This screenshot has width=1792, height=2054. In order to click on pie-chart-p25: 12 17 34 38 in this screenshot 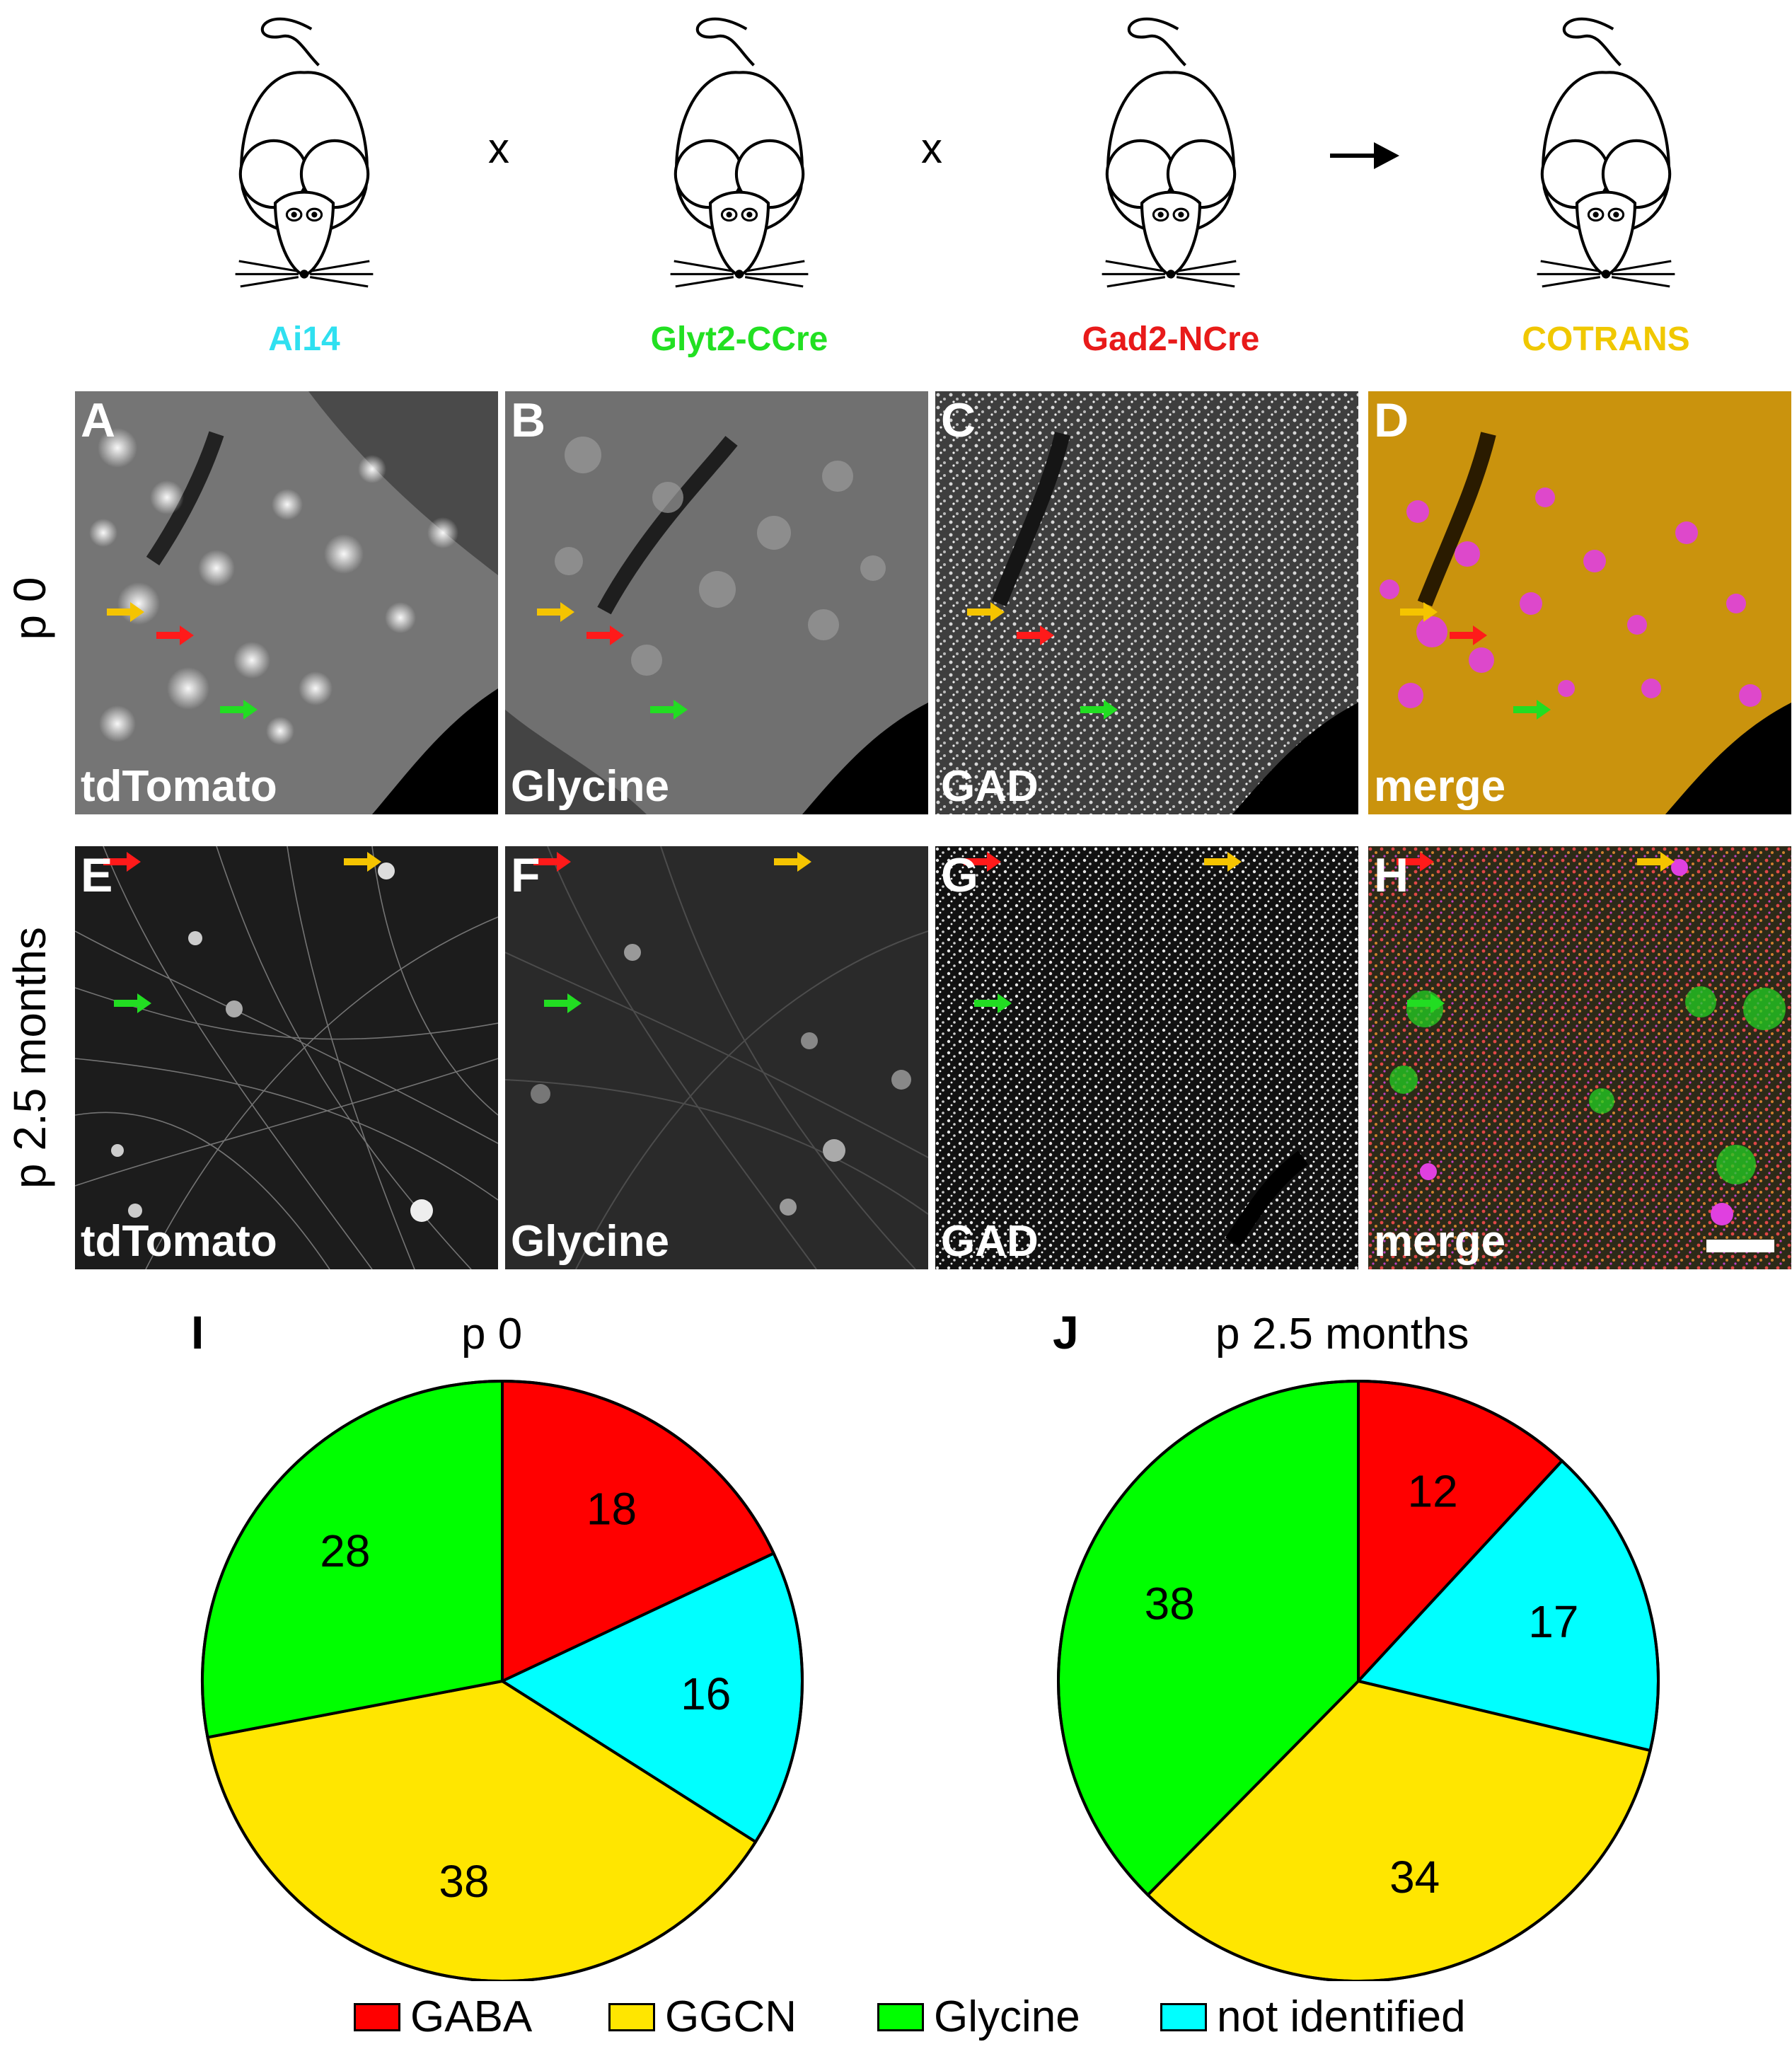, I will do `click(1358, 1680)`.